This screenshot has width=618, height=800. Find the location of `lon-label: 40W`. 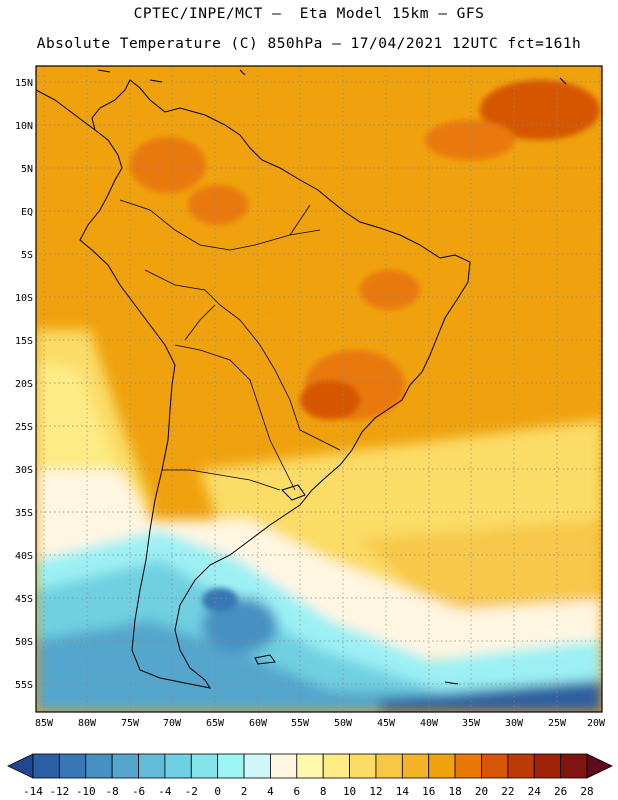

lon-label: 40W is located at coordinates (429, 723).